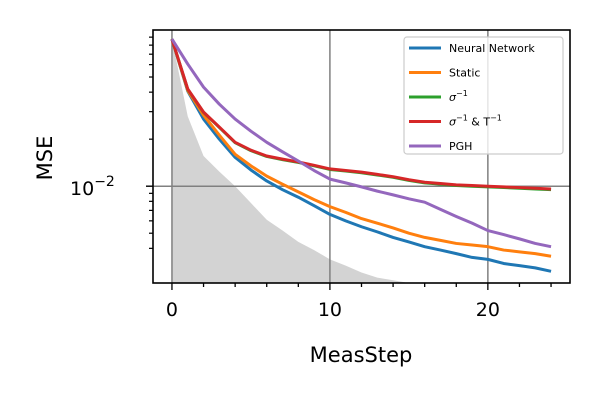 This screenshot has width=600, height=400. I want to click on legend-label: Neural Network, so click(492, 48).